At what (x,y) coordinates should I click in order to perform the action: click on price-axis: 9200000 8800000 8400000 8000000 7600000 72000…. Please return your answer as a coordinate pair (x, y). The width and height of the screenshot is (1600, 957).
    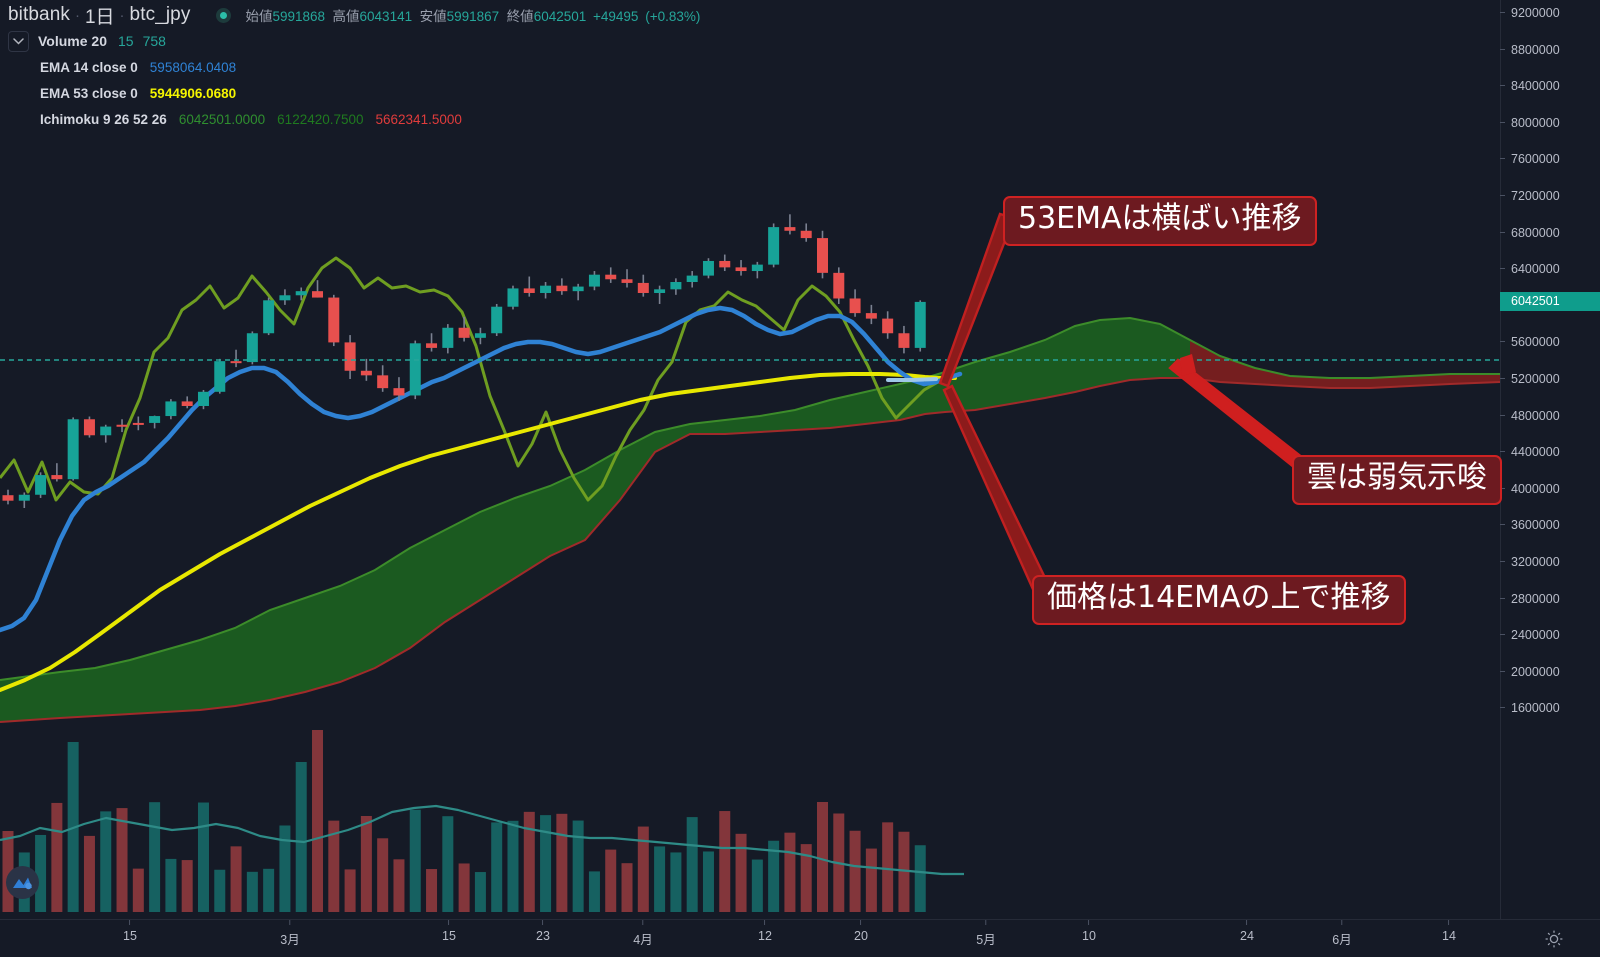
    Looking at the image, I should click on (1550, 459).